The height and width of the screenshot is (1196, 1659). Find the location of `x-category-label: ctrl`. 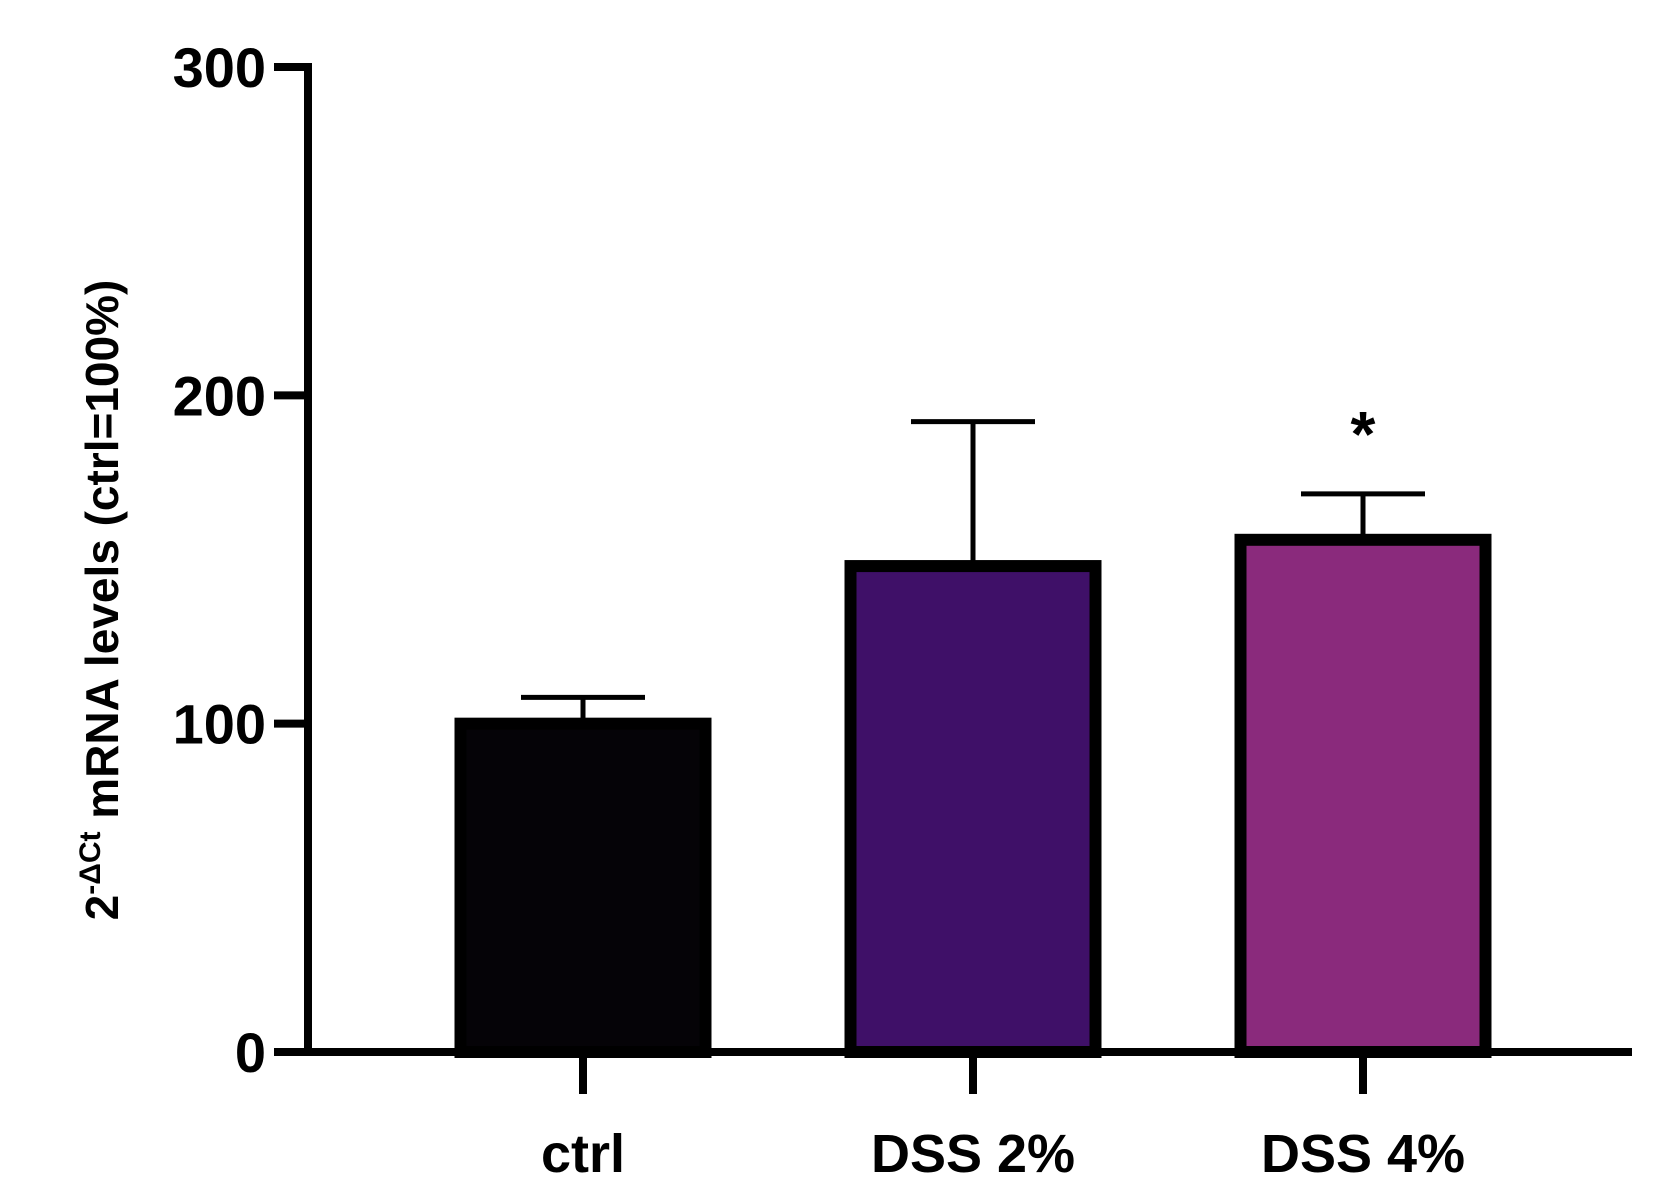

x-category-label: ctrl is located at coordinates (583, 1154).